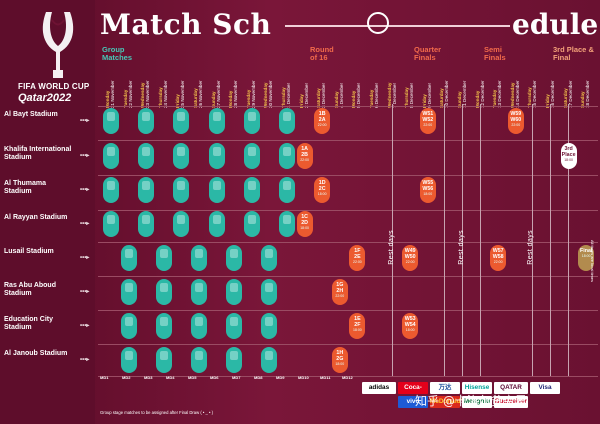 The image size is (600, 424). Describe the element at coordinates (157, 378) in the screenshot. I see `matchday-column: MD3` at that location.